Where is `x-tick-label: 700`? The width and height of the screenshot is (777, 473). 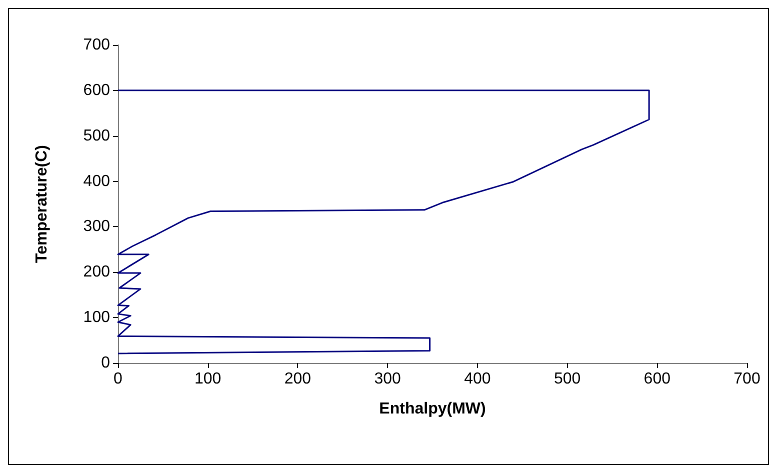
x-tick-label: 700 is located at coordinates (747, 379).